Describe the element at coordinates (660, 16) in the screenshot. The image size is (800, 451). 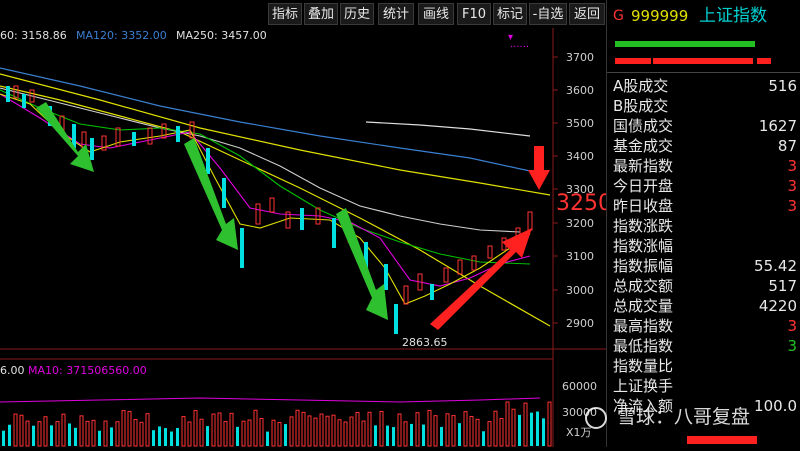
I see `index-code: 999999` at that location.